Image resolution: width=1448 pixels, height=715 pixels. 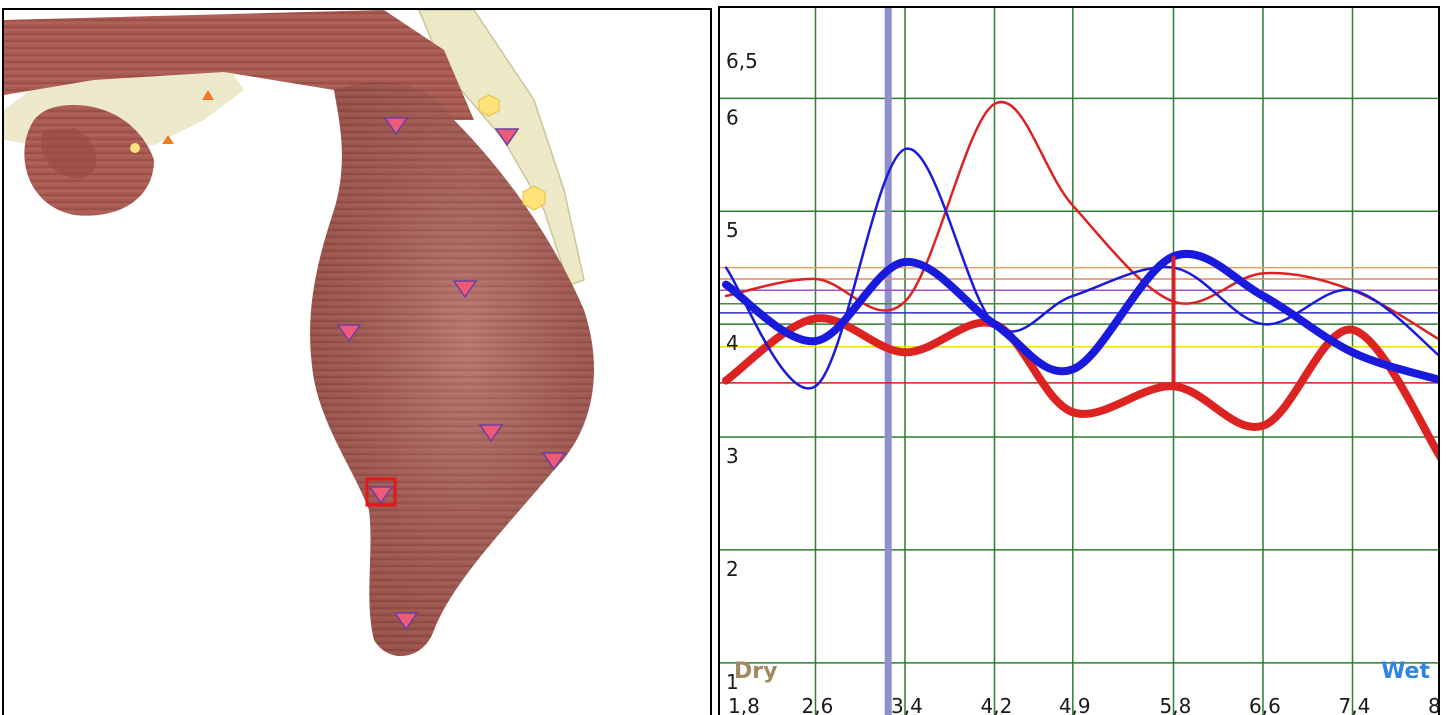 I want to click on y-tick-label: 1, so click(x=732, y=682).